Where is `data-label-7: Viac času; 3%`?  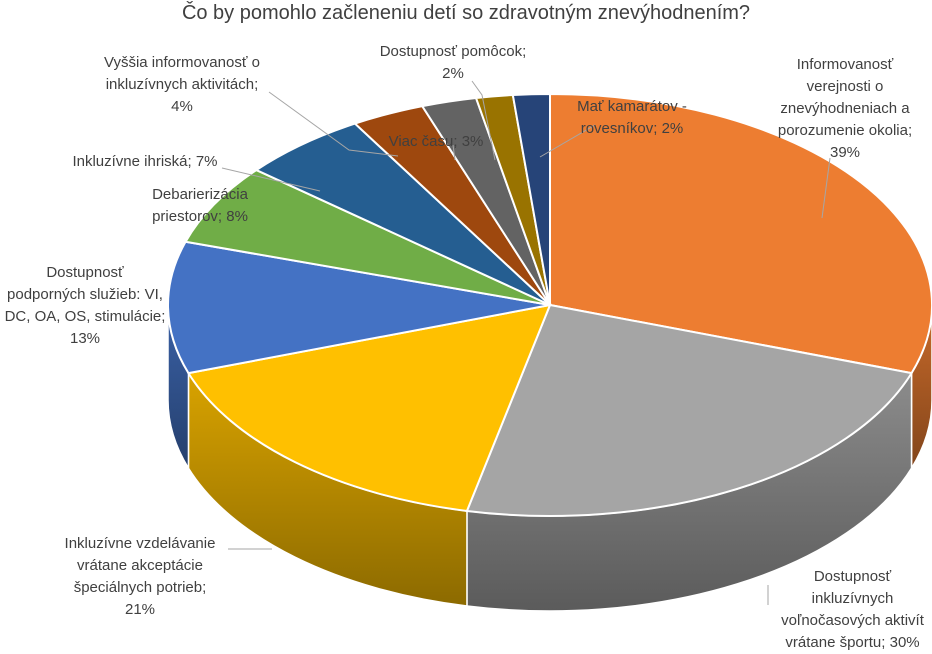
data-label-7: Viac času; 3% is located at coordinates (436, 141).